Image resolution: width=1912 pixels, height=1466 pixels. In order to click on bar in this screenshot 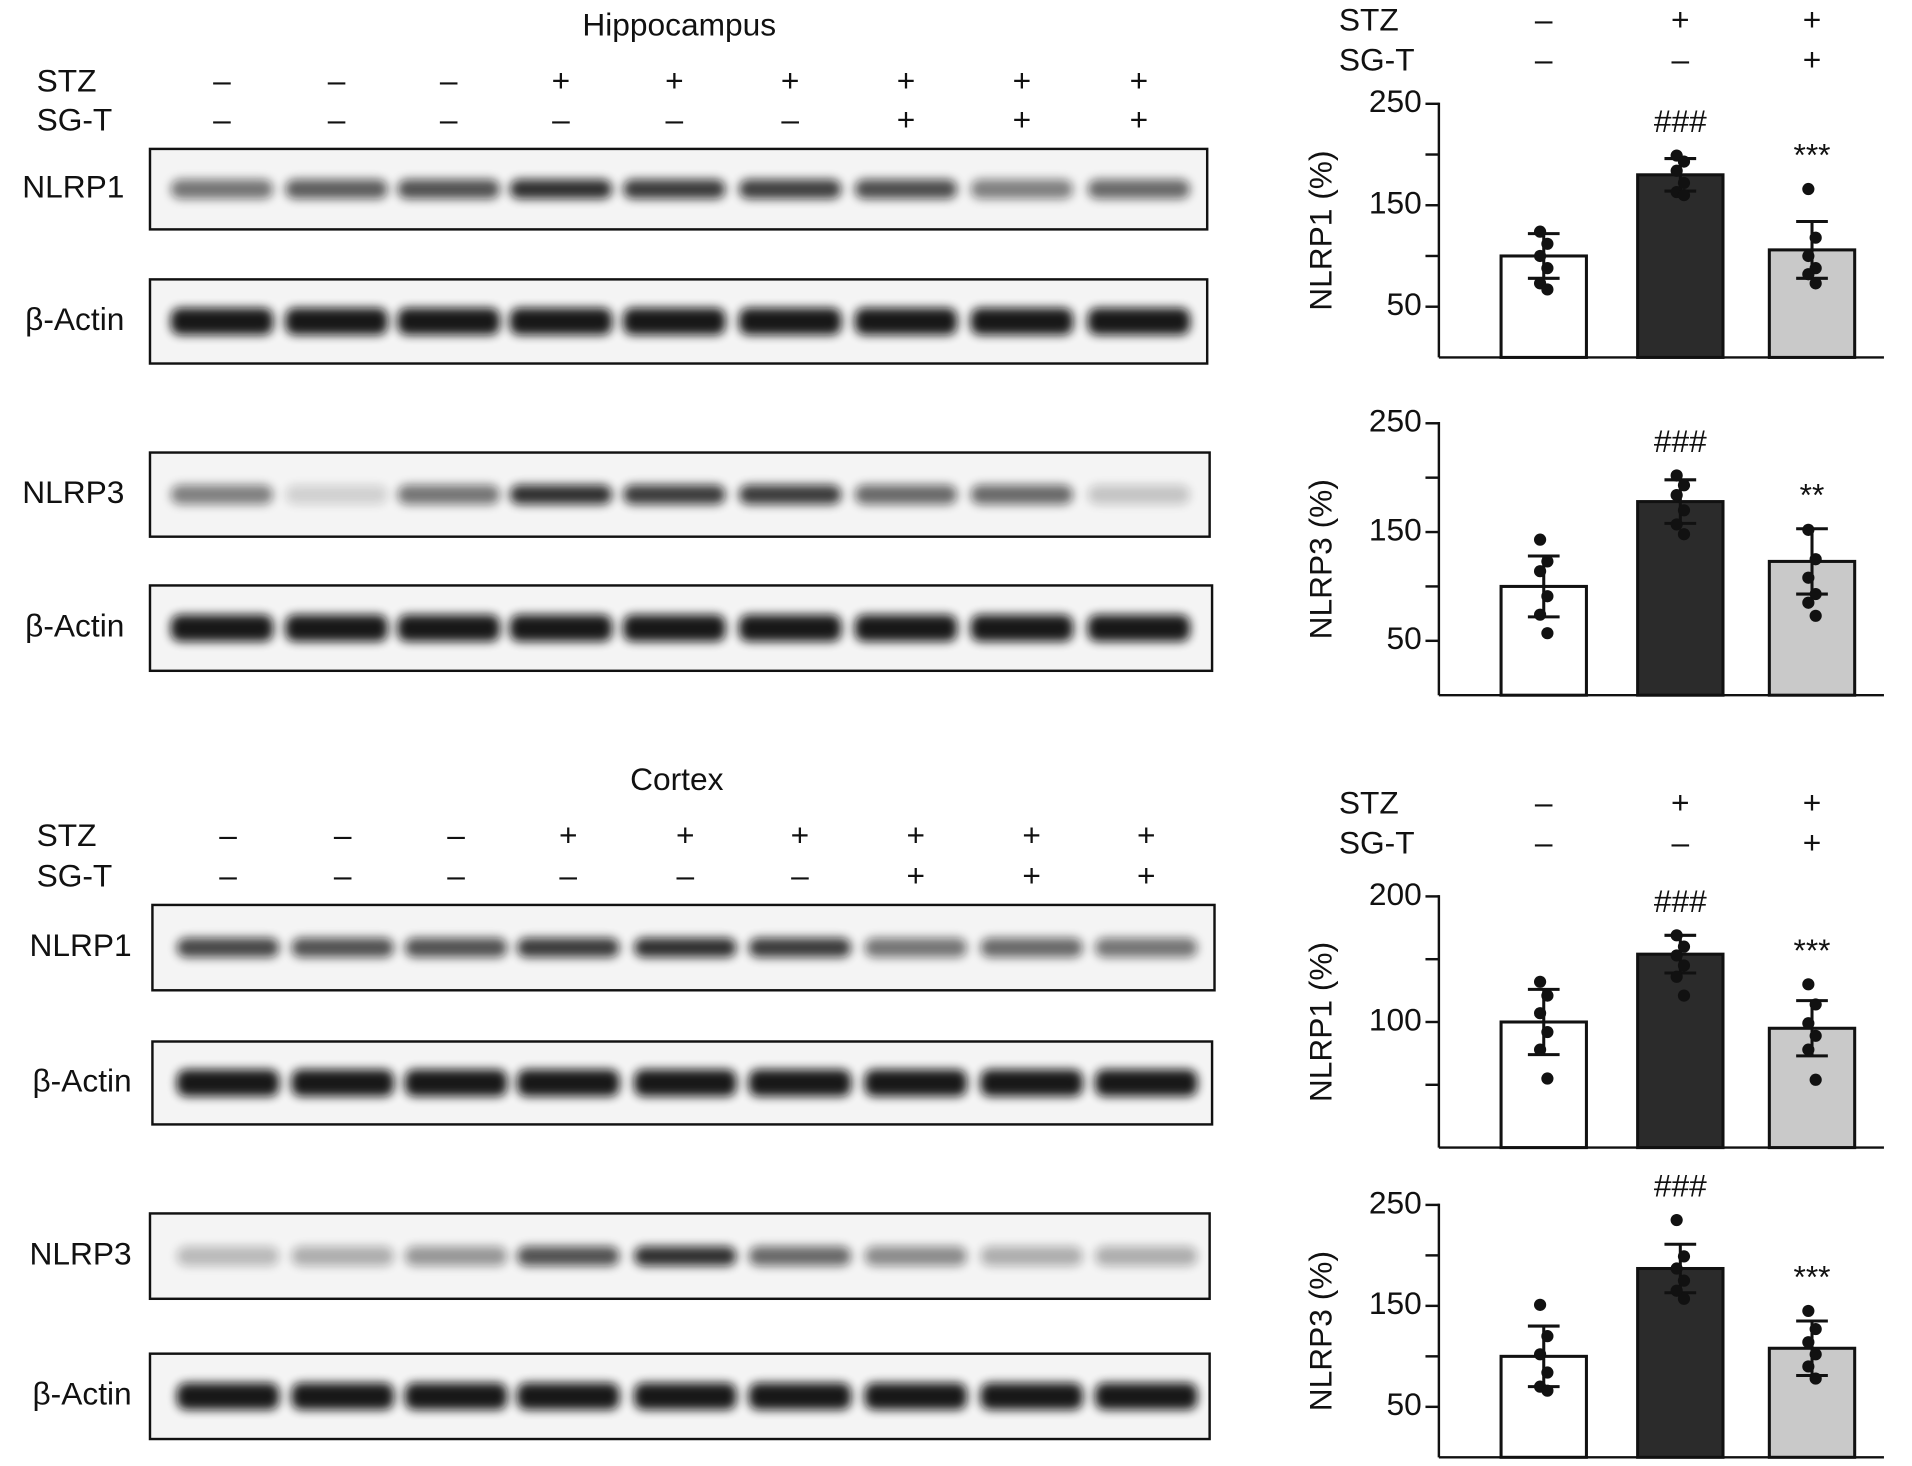, I will do `click(1680, 1051)`.